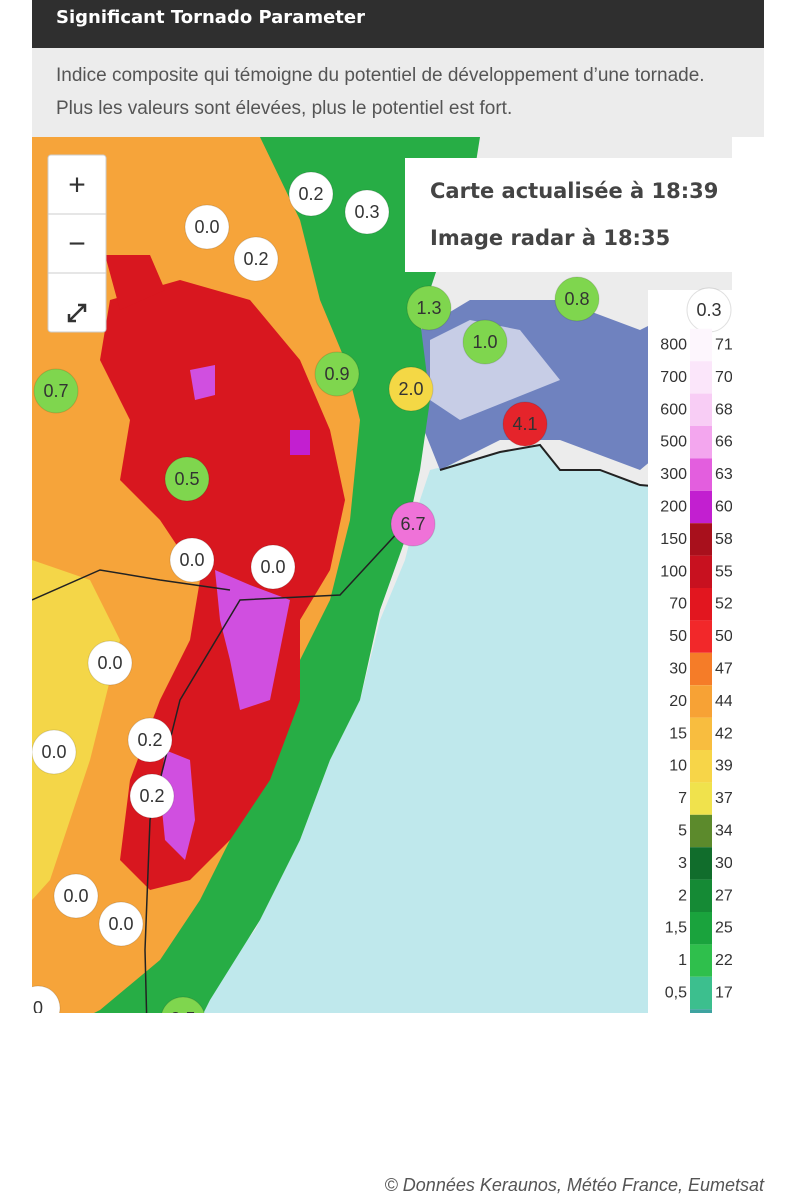 Image resolution: width=796 pixels, height=1200 pixels. What do you see at coordinates (724, 571) in the screenshot?
I see `legend-dbz: 55` at bounding box center [724, 571].